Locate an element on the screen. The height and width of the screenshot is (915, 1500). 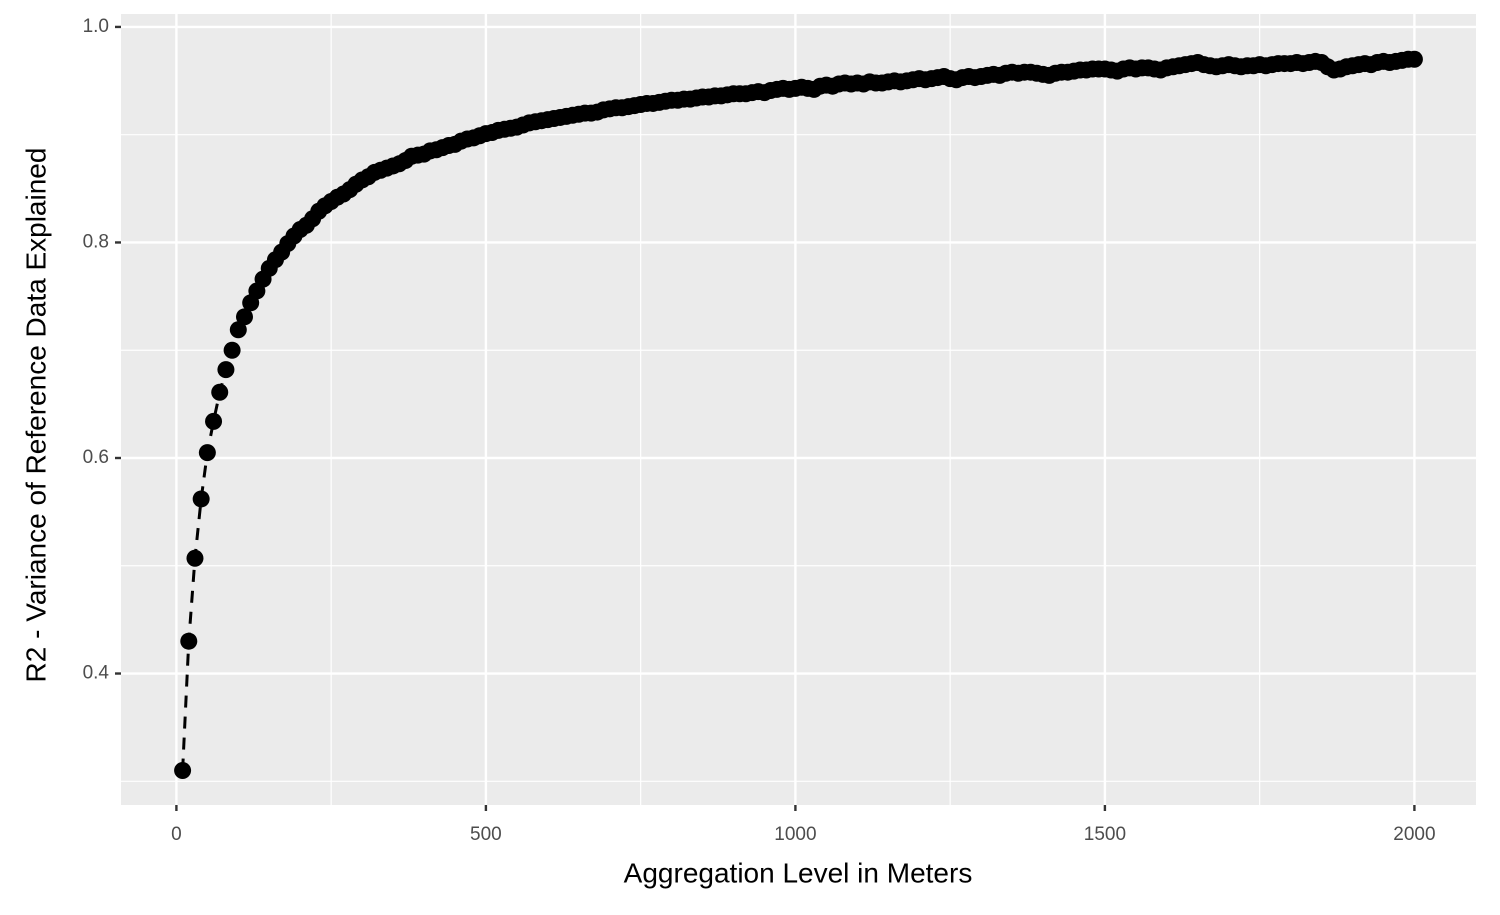
x-tick-label: 1500 is located at coordinates (1105, 834).